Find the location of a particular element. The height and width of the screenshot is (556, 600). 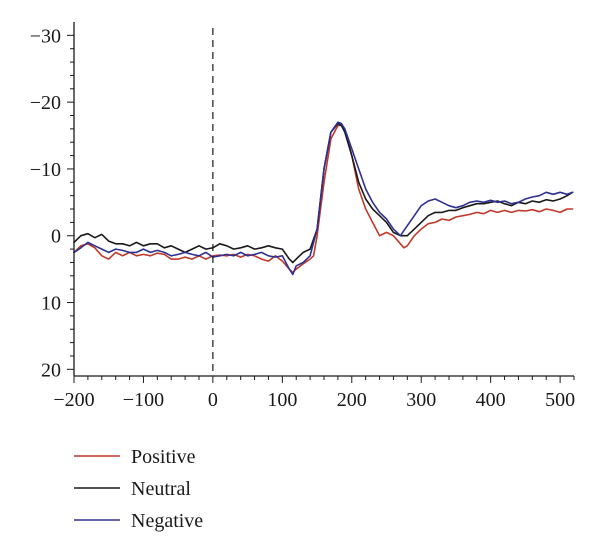

y-tick-label: −20 is located at coordinates (45, 103).